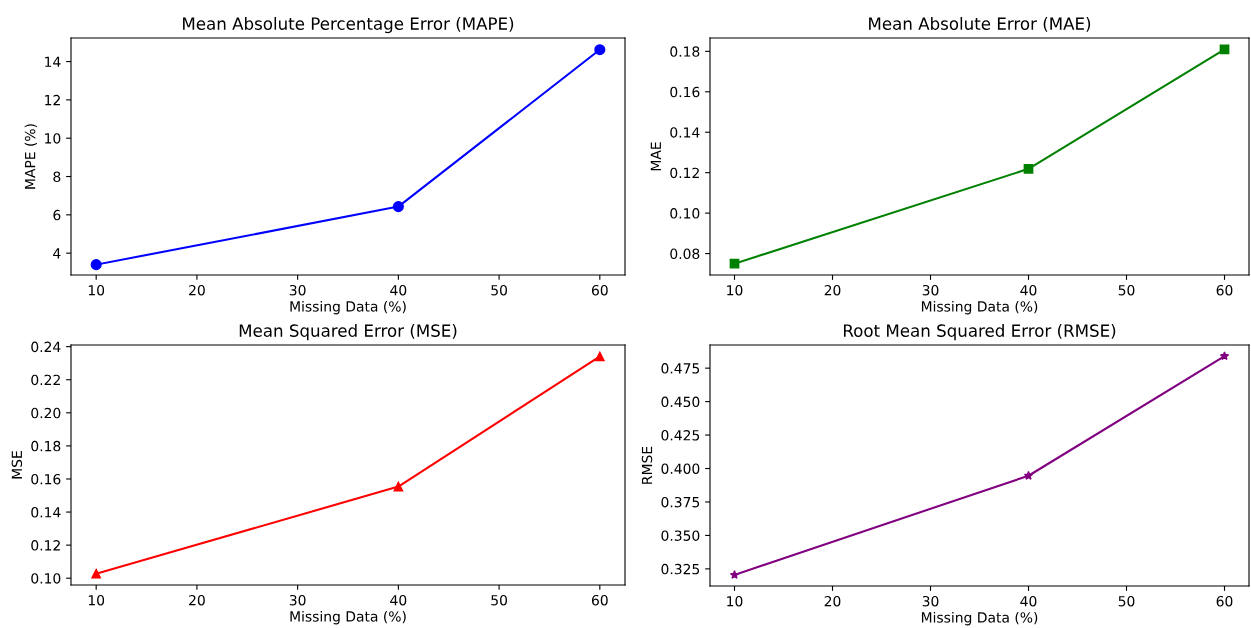  I want to click on y-tick-label: 12, so click(52, 100).